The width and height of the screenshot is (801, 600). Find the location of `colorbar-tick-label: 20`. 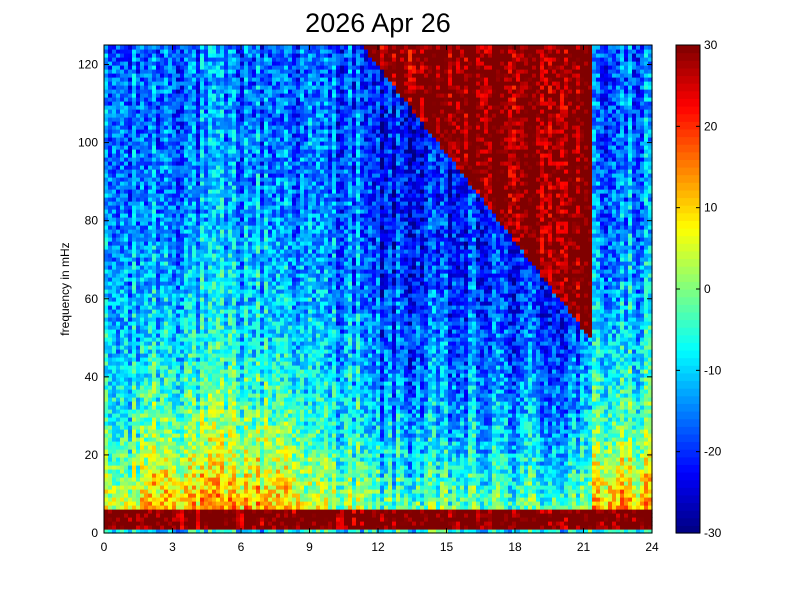

colorbar-tick-label: 20 is located at coordinates (711, 126).